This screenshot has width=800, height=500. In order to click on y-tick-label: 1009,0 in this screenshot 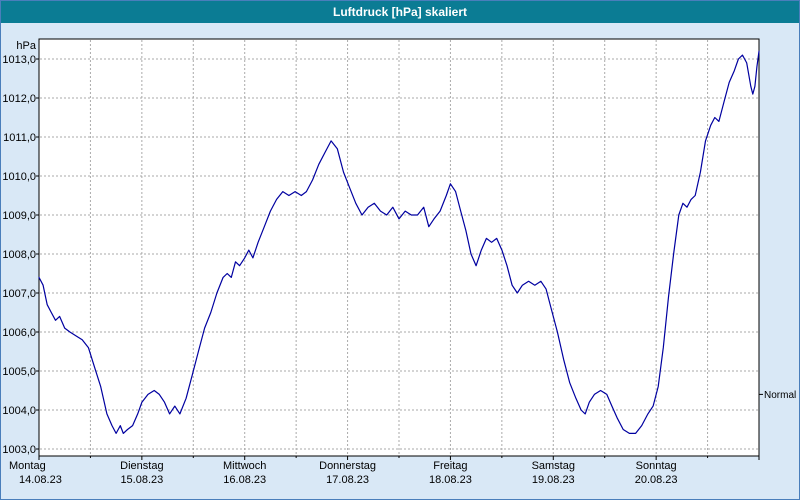, I will do `click(19, 216)`.